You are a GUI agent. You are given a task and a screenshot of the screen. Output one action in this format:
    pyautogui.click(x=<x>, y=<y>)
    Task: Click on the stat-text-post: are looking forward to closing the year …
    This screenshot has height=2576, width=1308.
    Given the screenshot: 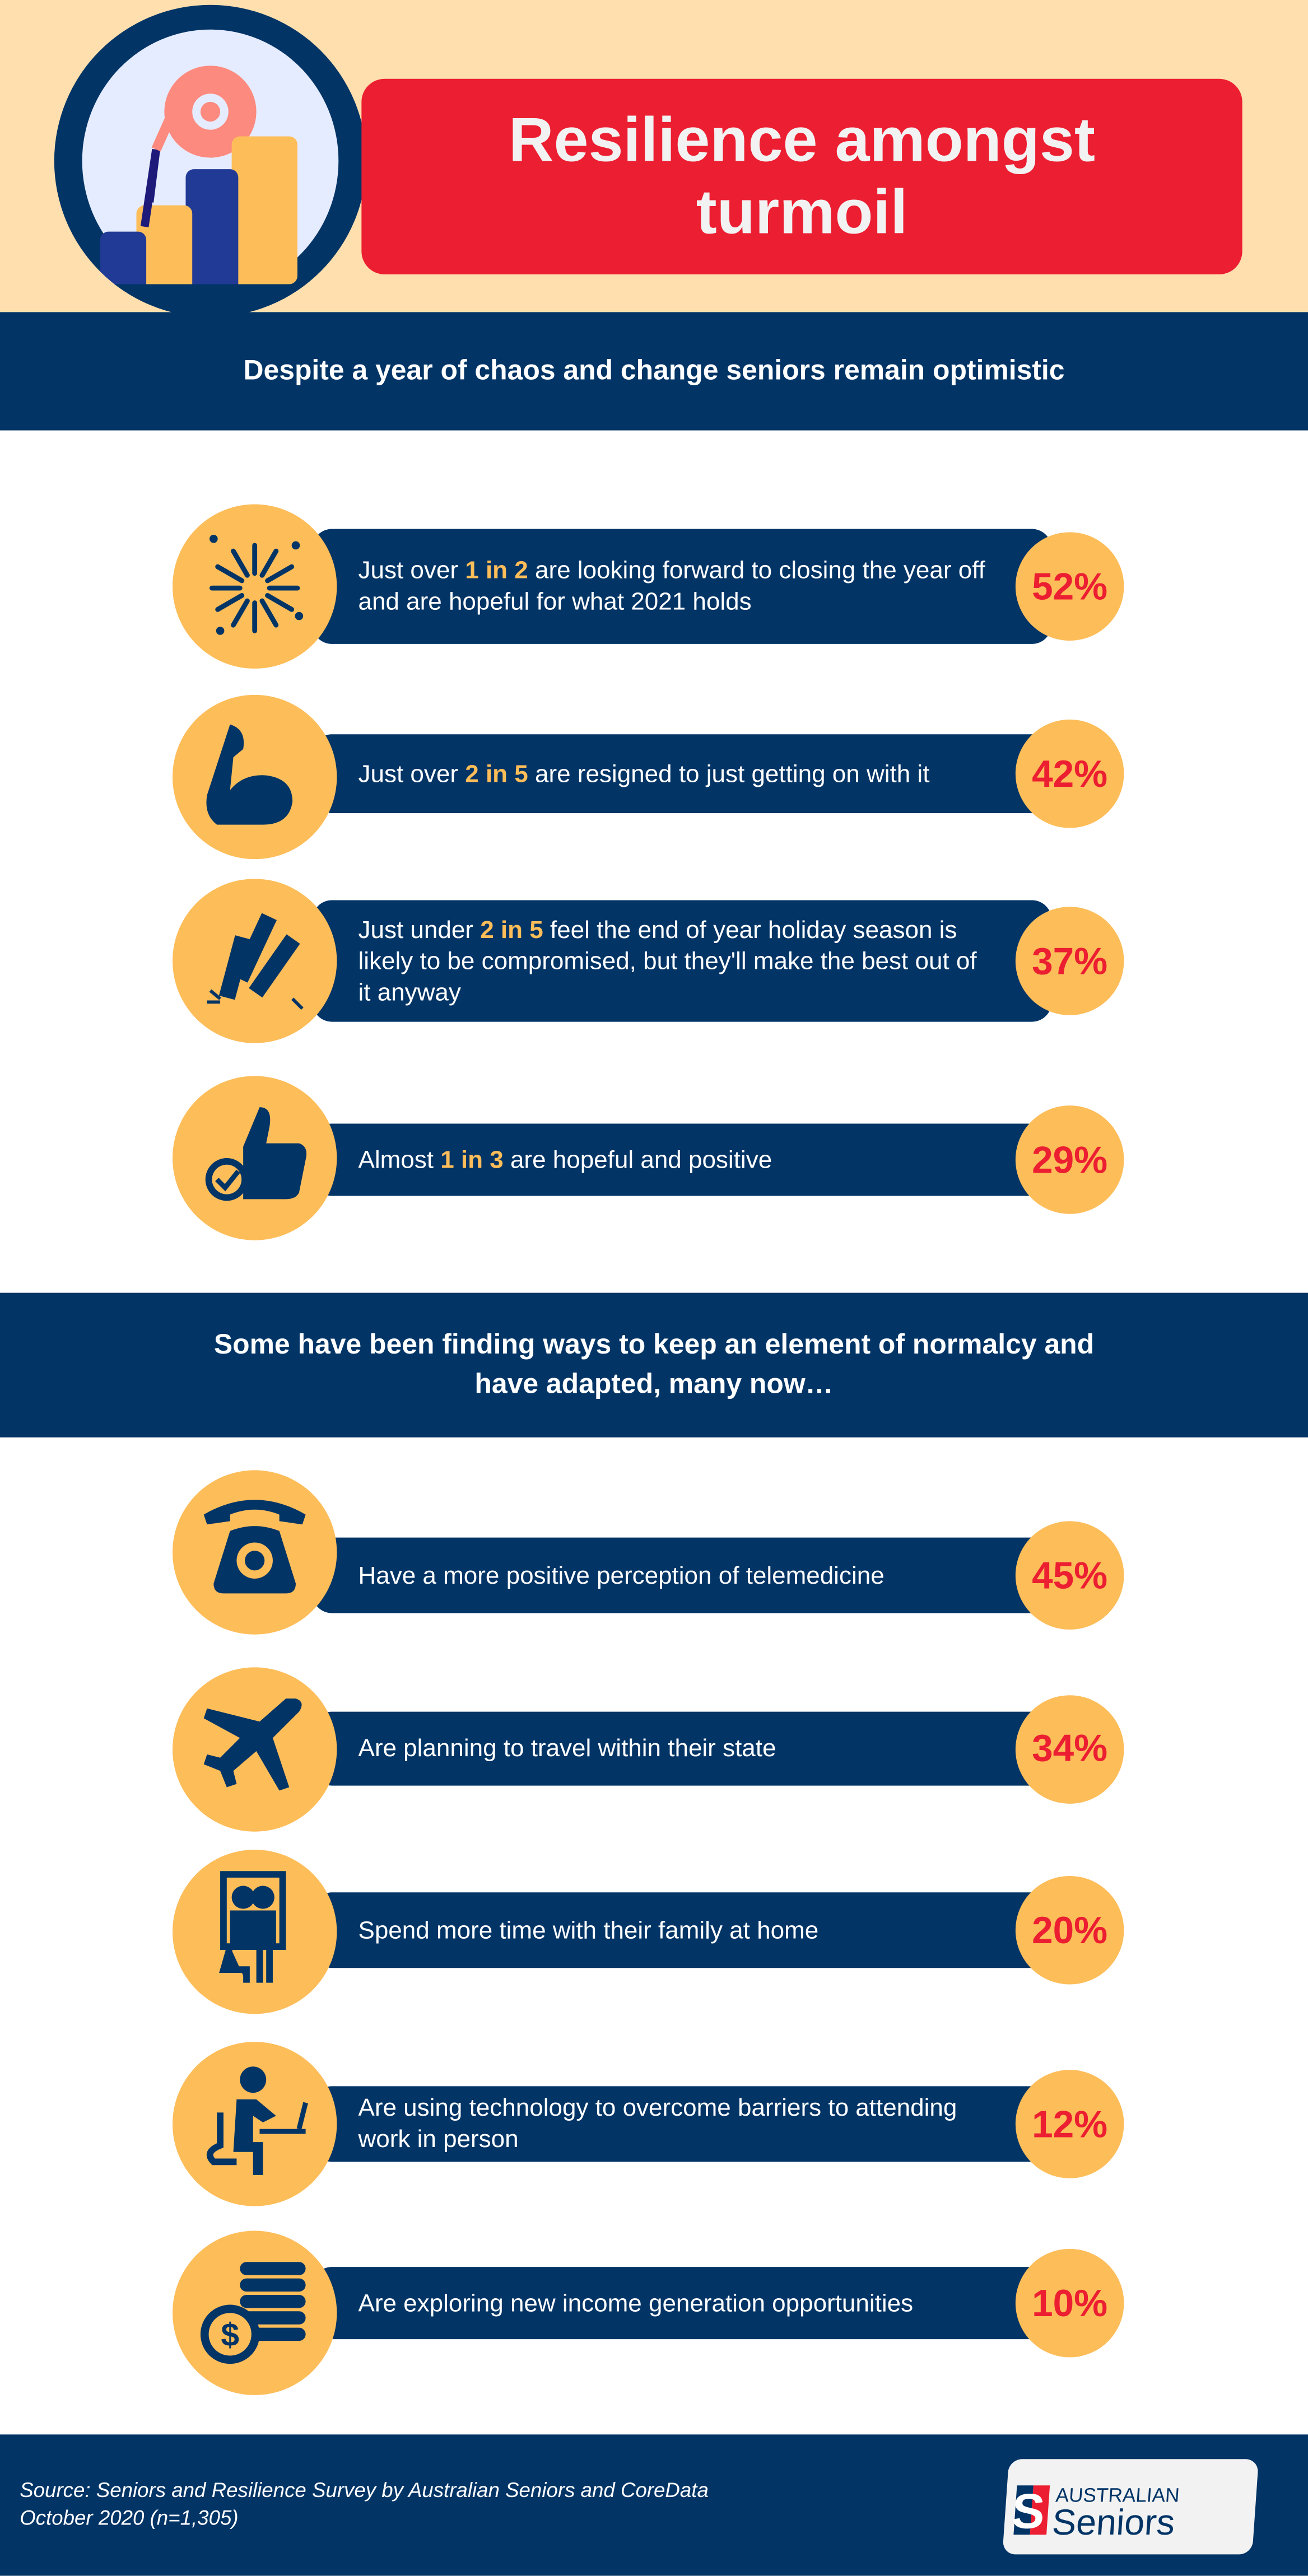 What is the action you would take?
    pyautogui.click(x=672, y=587)
    